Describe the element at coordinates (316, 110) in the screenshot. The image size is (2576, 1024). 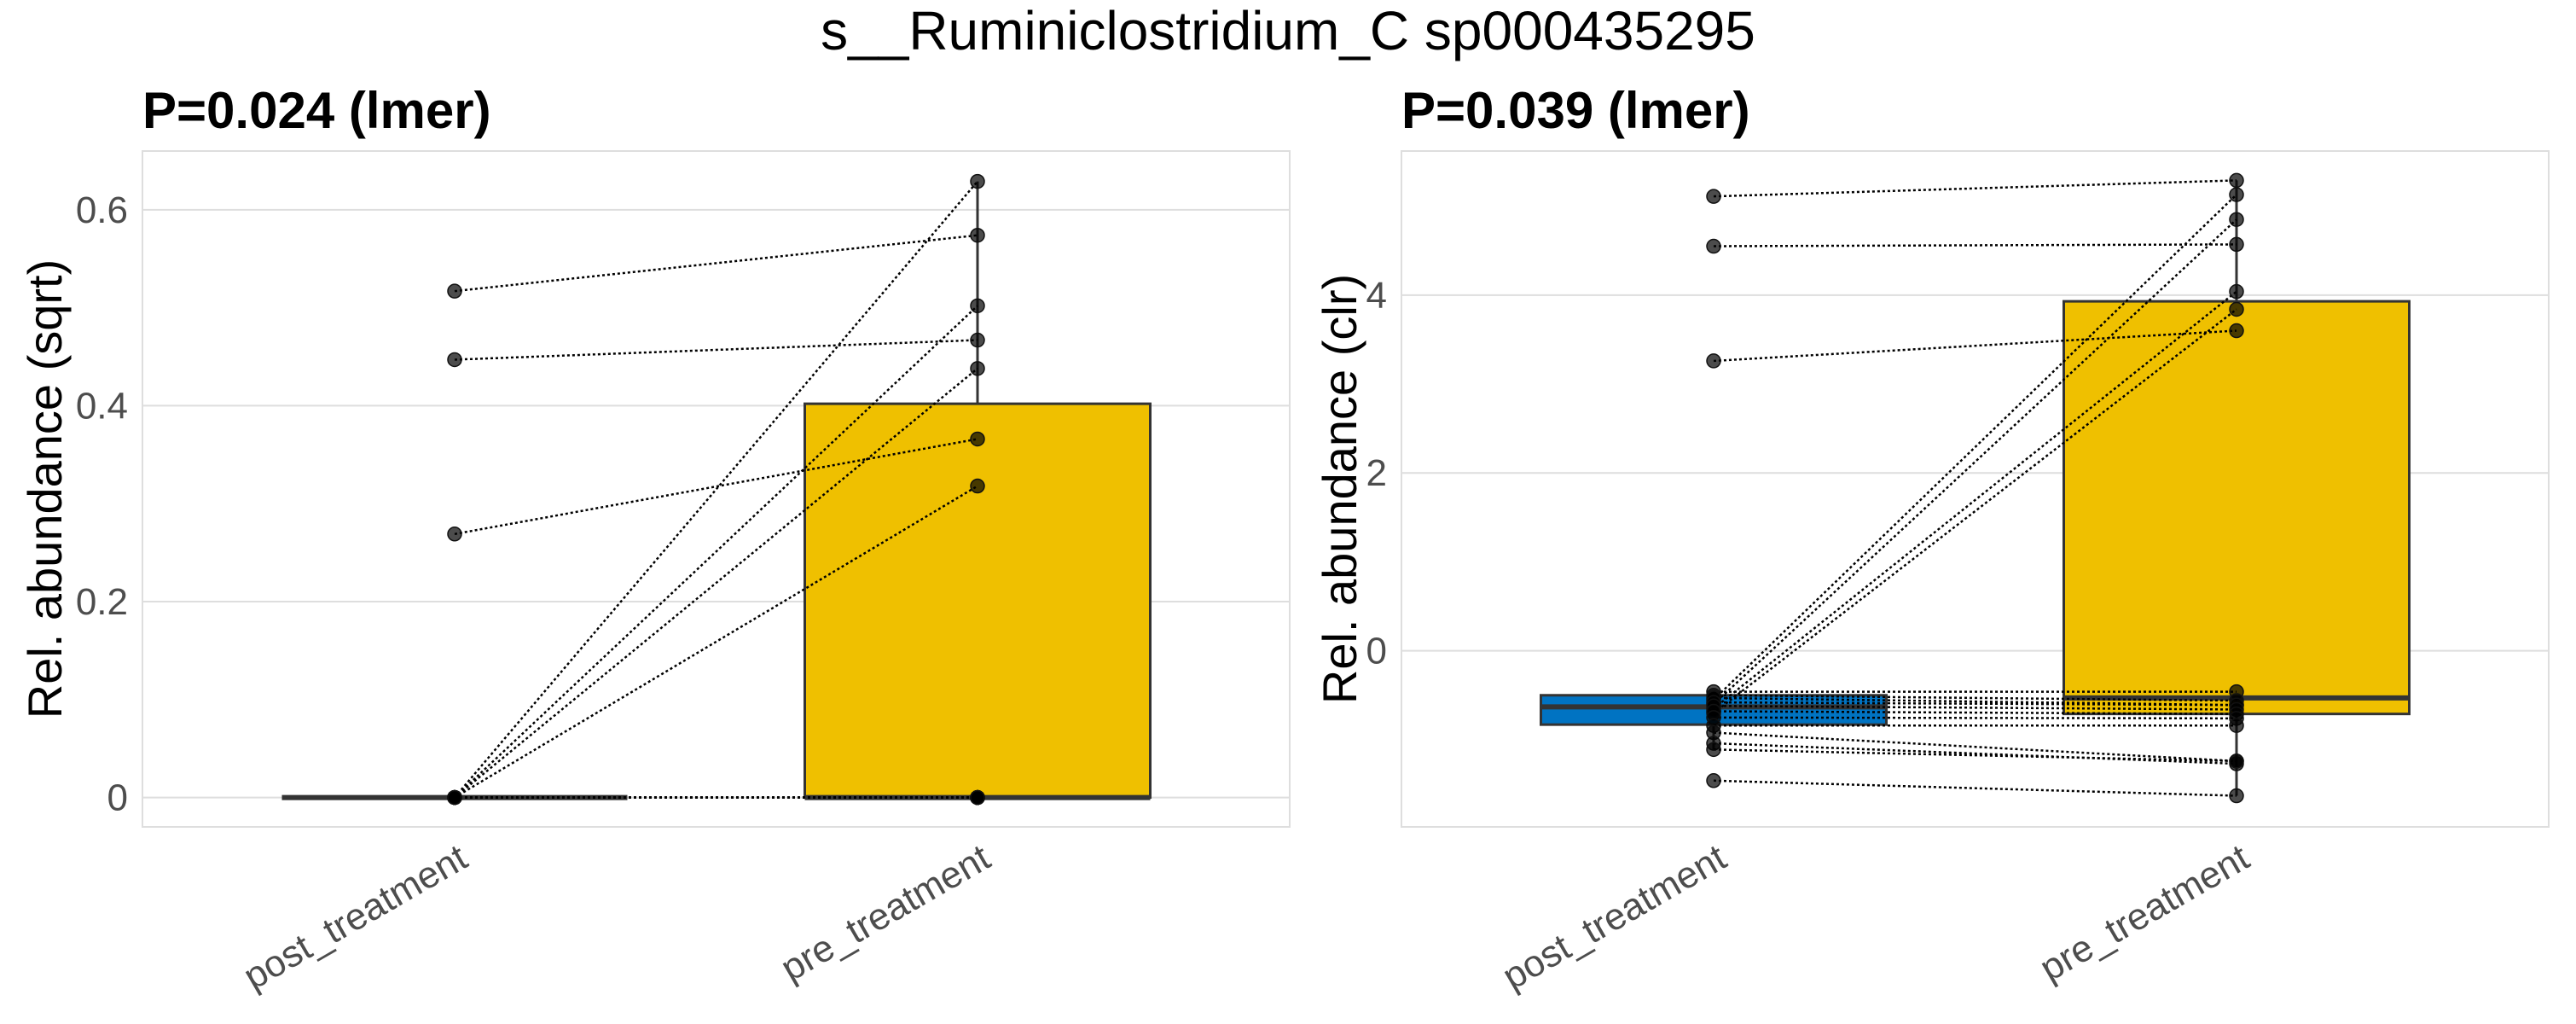
I see `panel-title-sqrt: P=0.024 (lmer)` at that location.